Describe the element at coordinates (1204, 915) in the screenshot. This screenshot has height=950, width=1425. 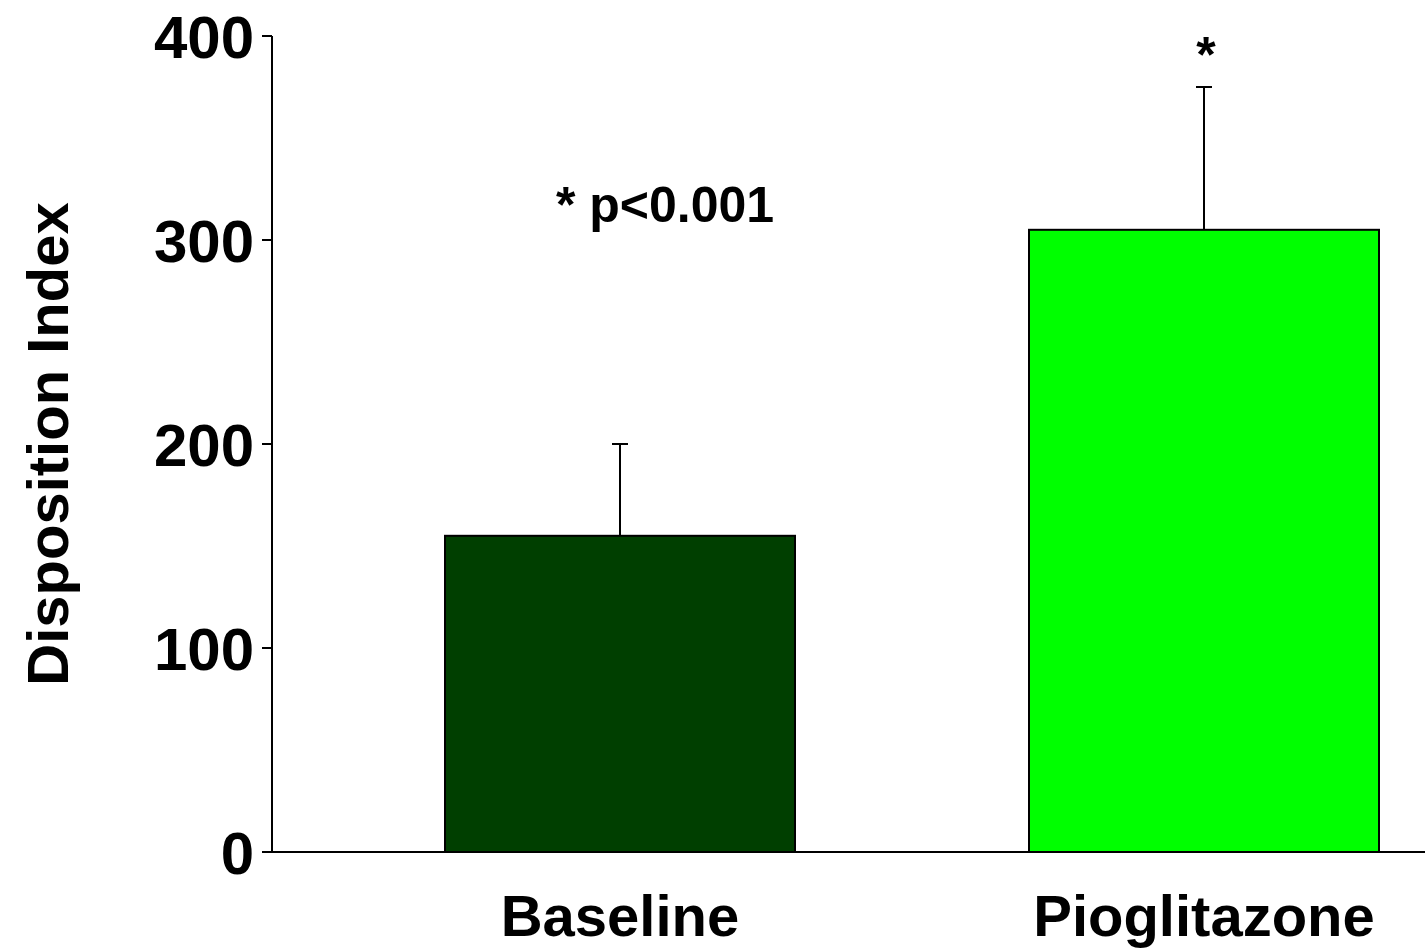
I see `x-tick-label: Pioglitazone` at that location.